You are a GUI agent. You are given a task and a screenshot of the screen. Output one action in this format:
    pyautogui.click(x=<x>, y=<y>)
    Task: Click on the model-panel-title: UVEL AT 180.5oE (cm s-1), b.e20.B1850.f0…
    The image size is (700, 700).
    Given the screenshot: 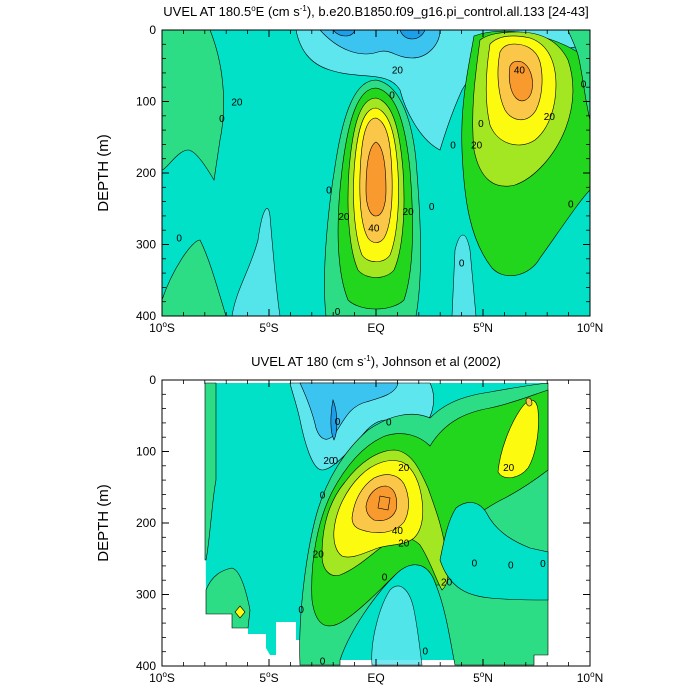 What is the action you would take?
    pyautogui.click(x=375, y=11)
    